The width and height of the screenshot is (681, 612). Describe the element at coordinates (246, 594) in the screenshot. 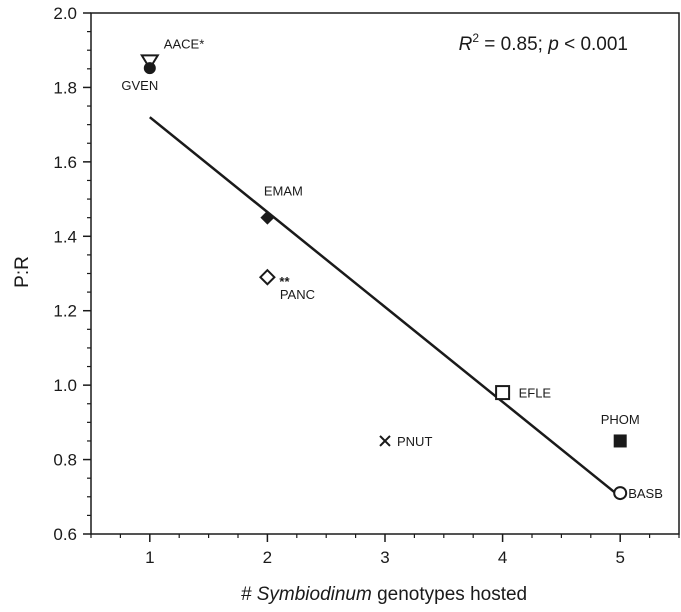

I see `x-axis-title-prefix: #` at that location.